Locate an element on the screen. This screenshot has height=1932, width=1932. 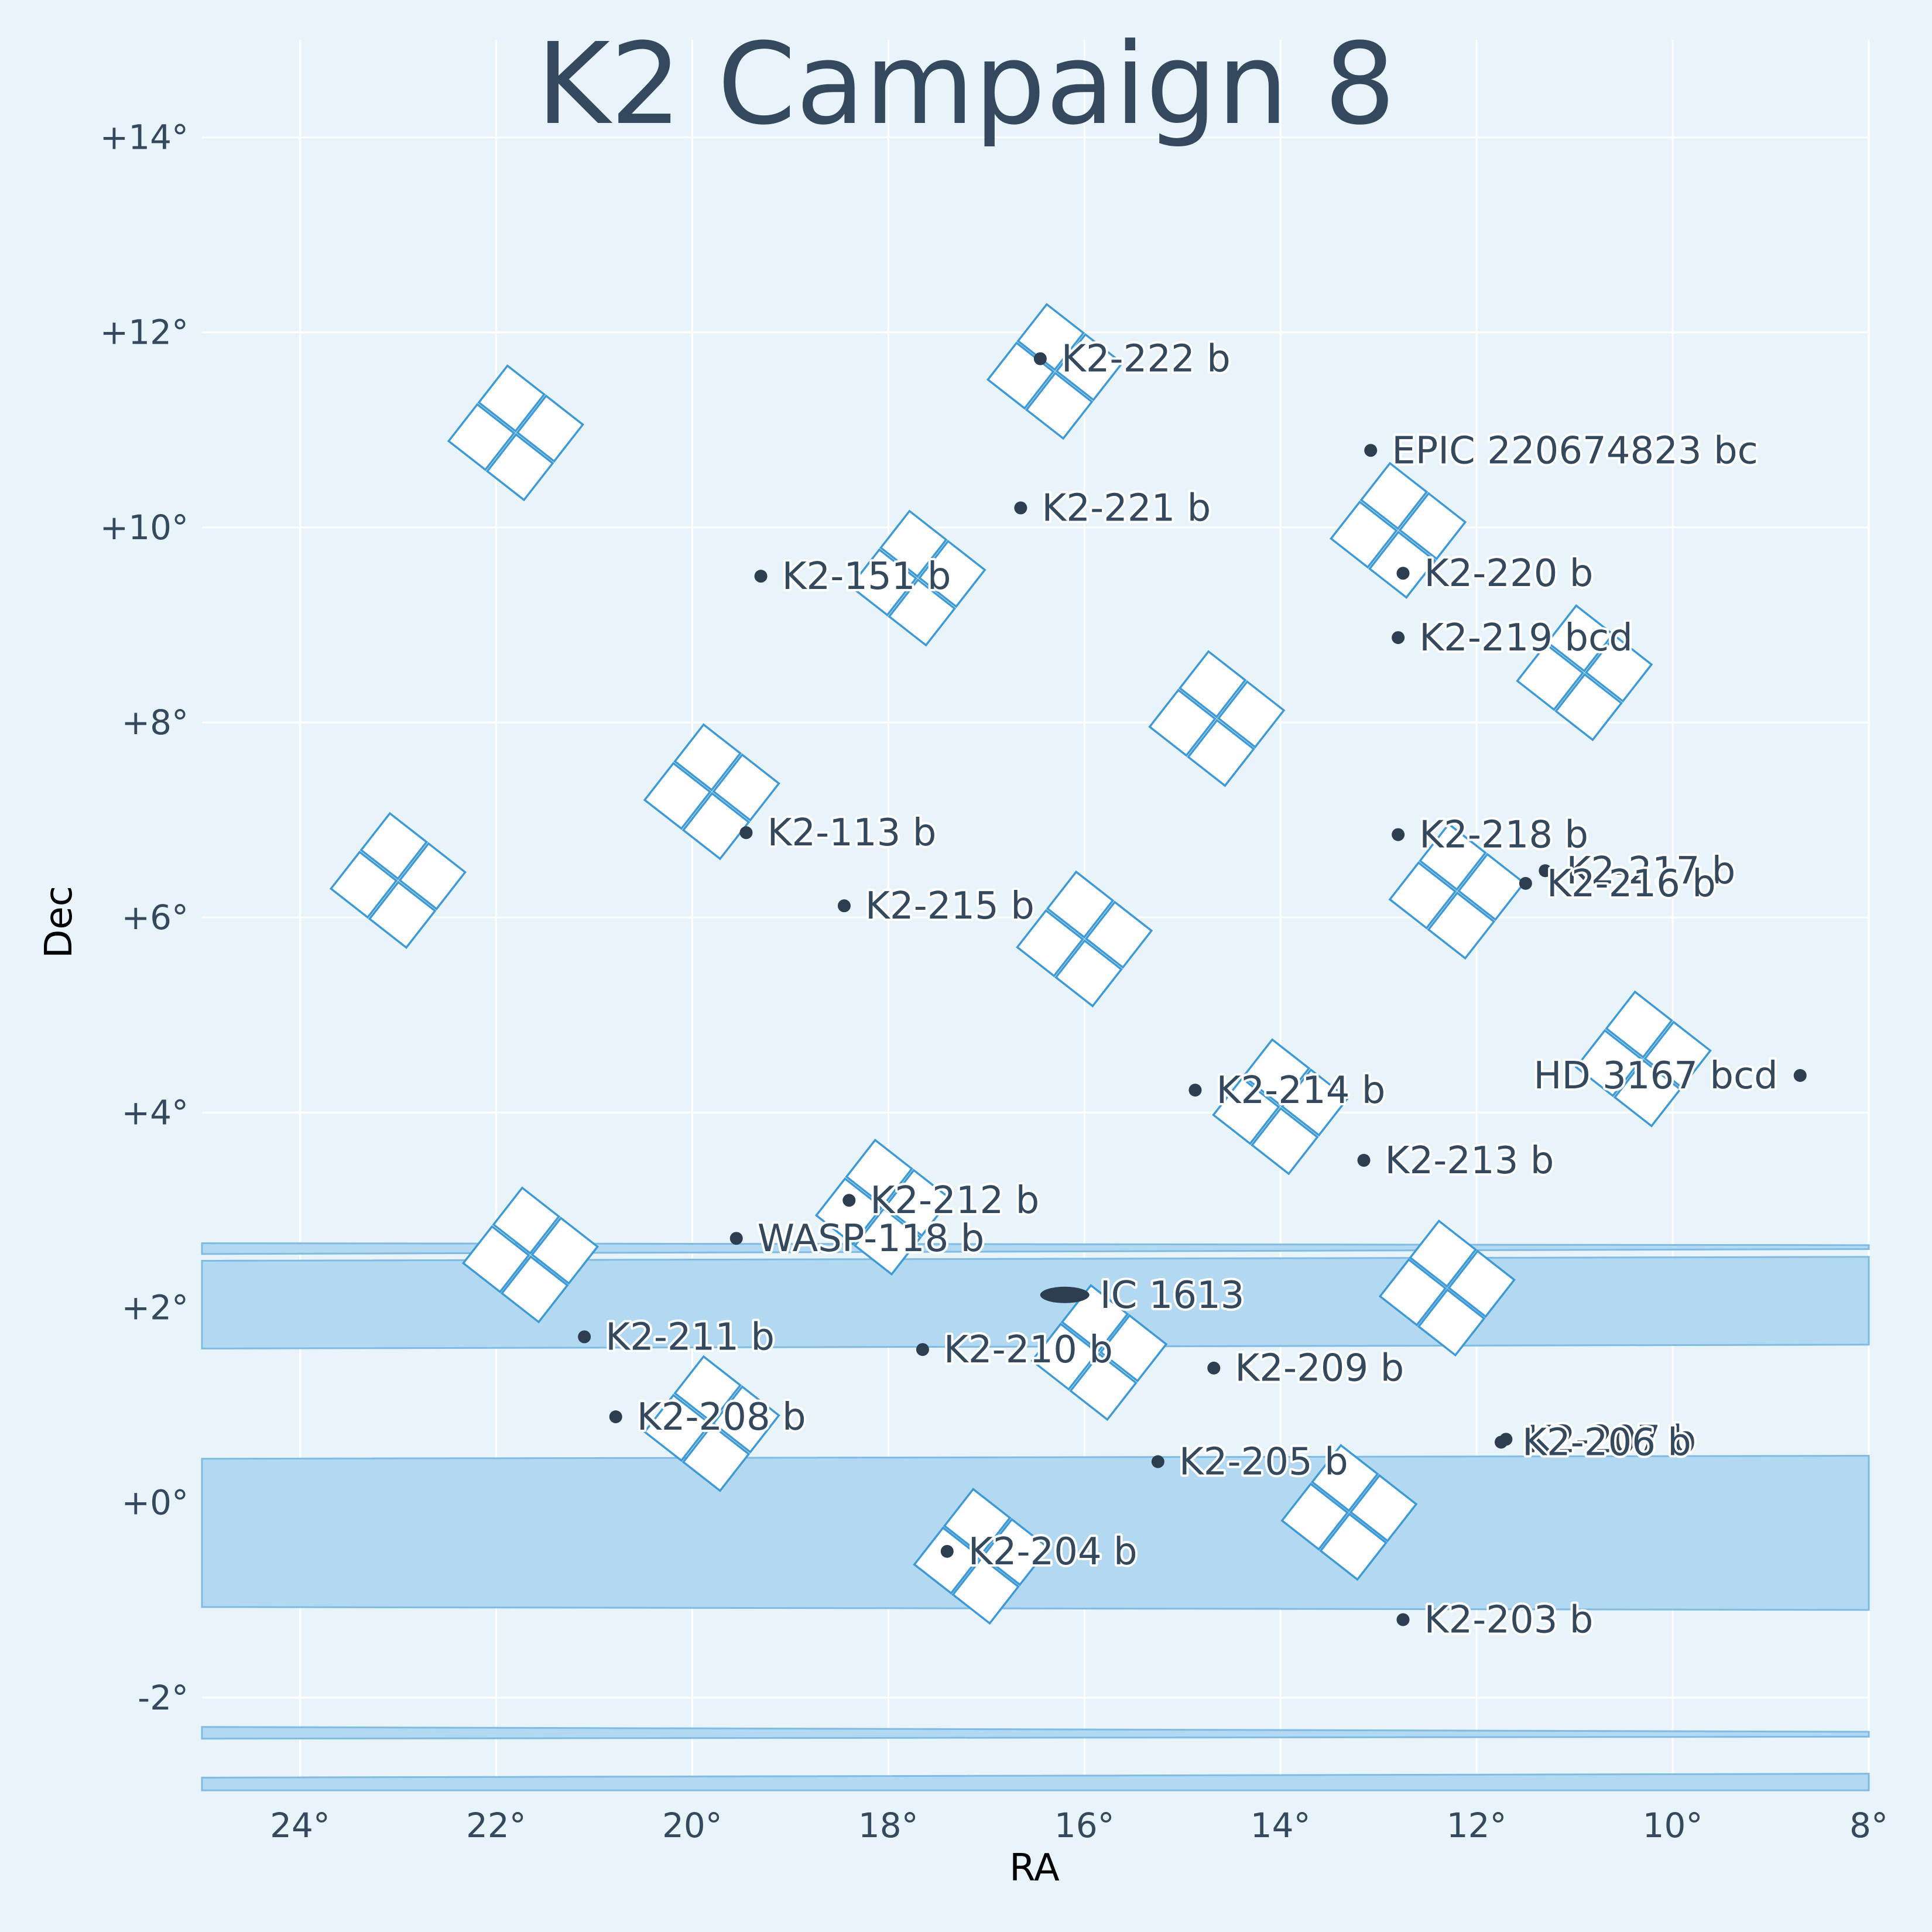
y-tick-label: +6° is located at coordinates (155, 917).